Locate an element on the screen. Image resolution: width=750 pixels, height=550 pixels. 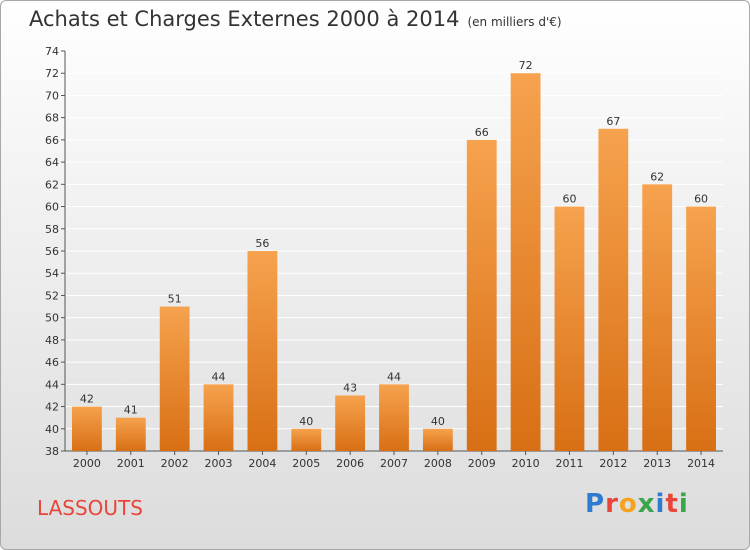
logo-letter: x is located at coordinates (646, 504).